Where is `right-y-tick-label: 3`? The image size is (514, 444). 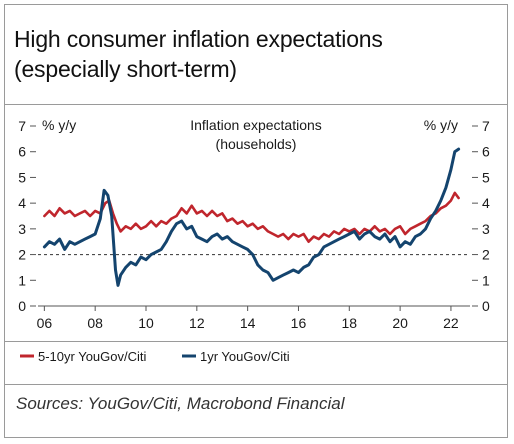 right-y-tick-label: 3 is located at coordinates (486, 229).